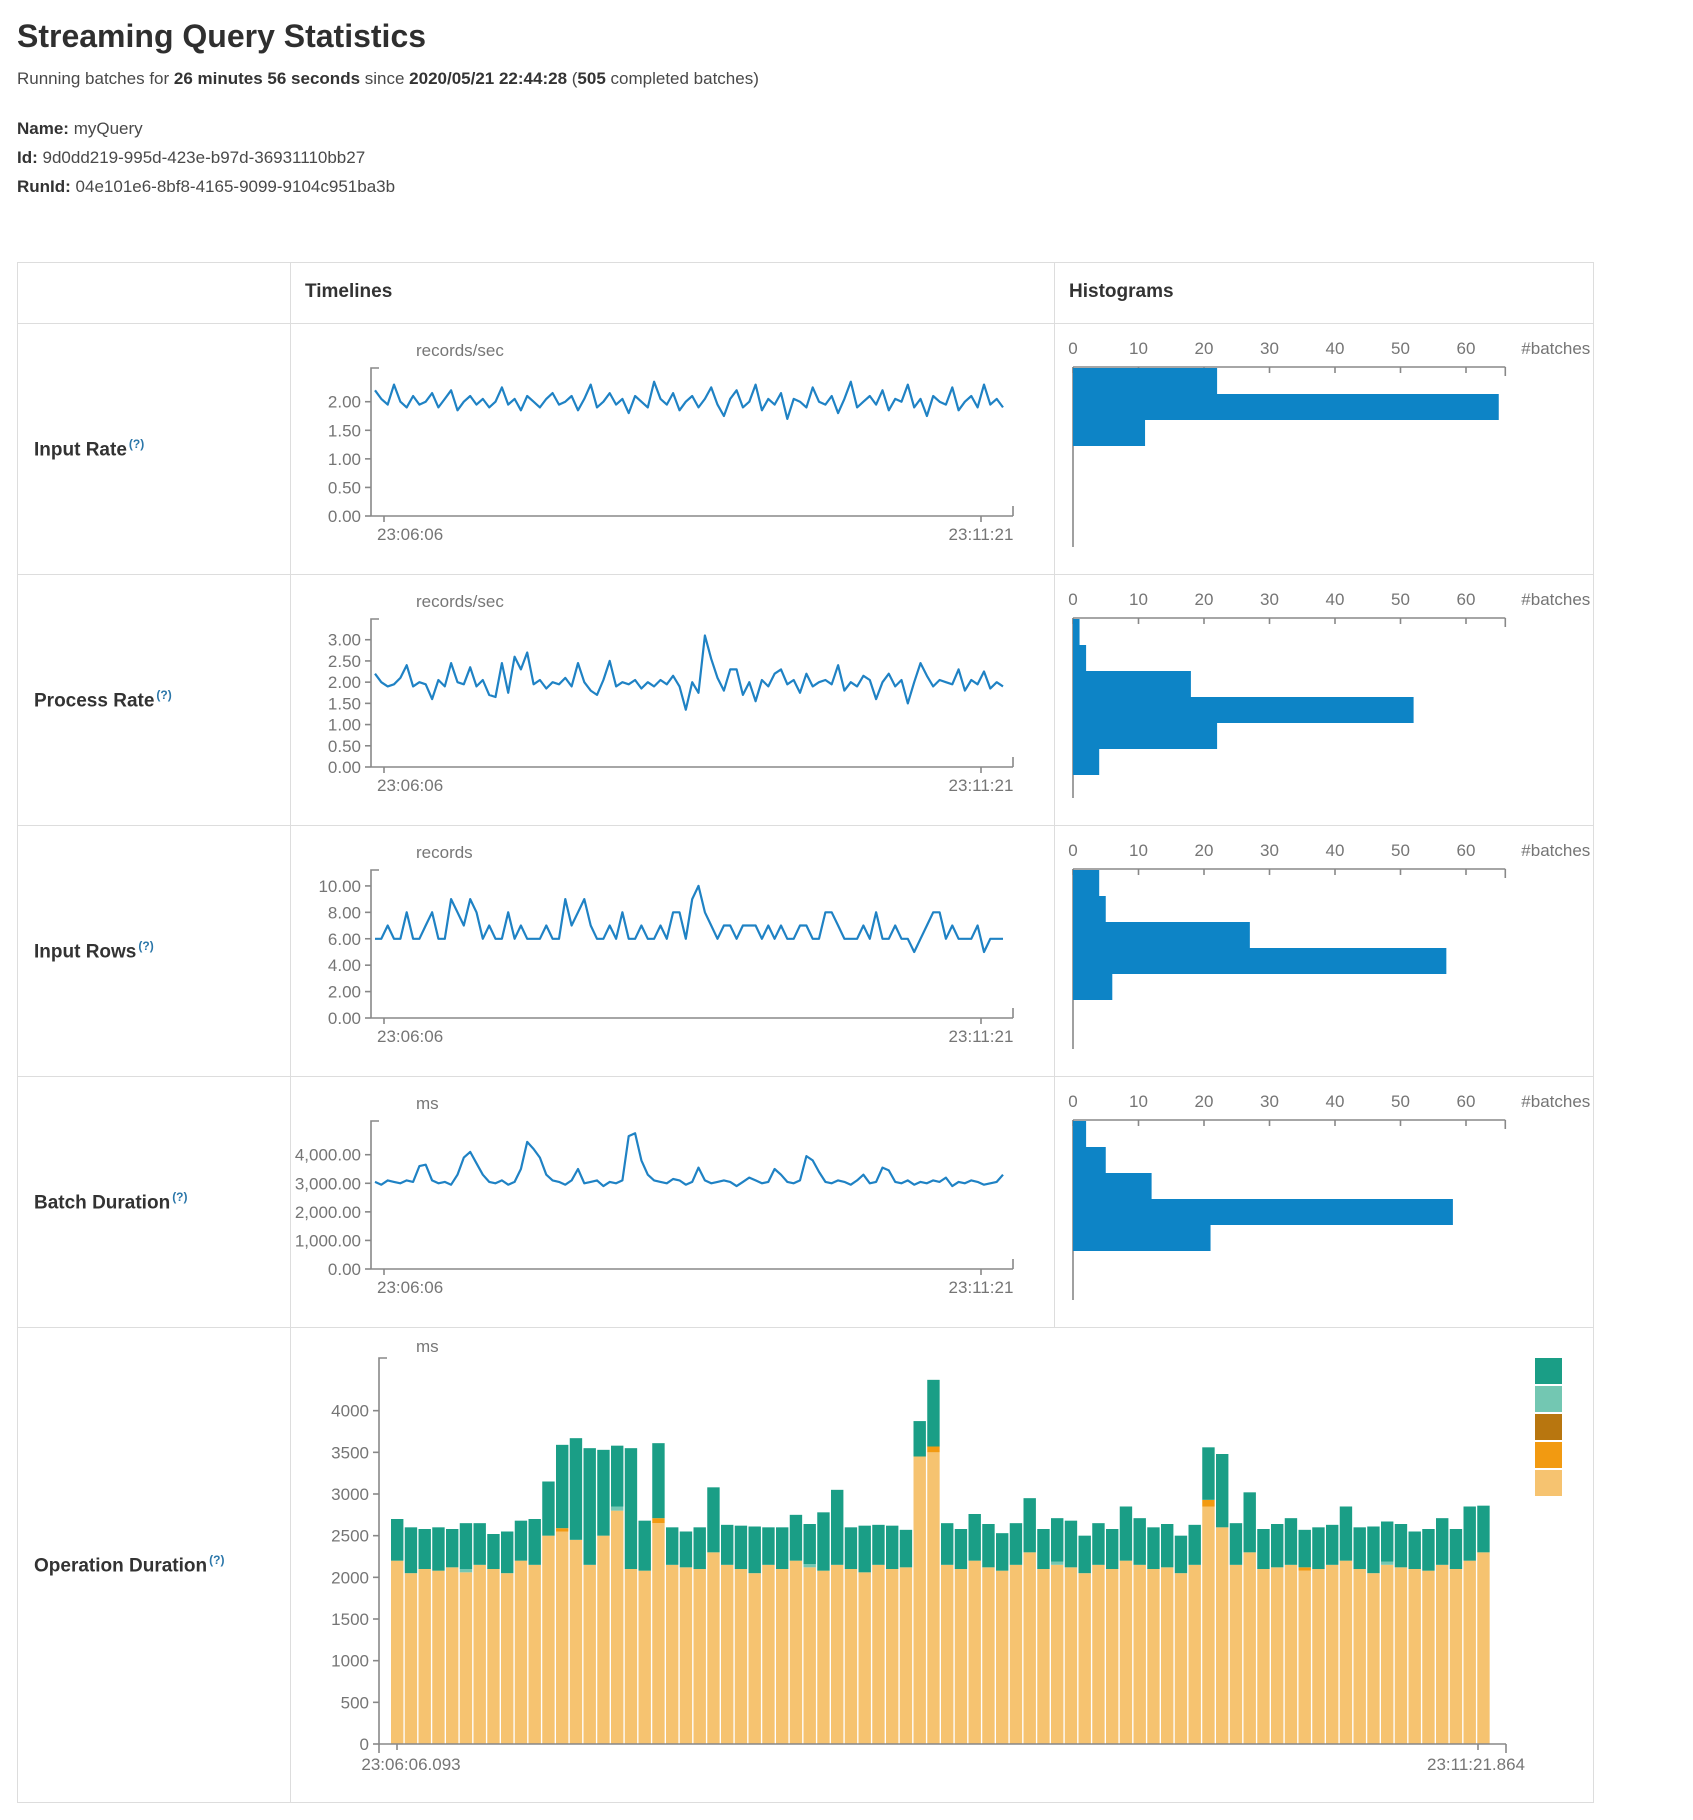 This screenshot has height=1820, width=1693. Describe the element at coordinates (444, 852) in the screenshot. I see `svg-text: records` at that location.